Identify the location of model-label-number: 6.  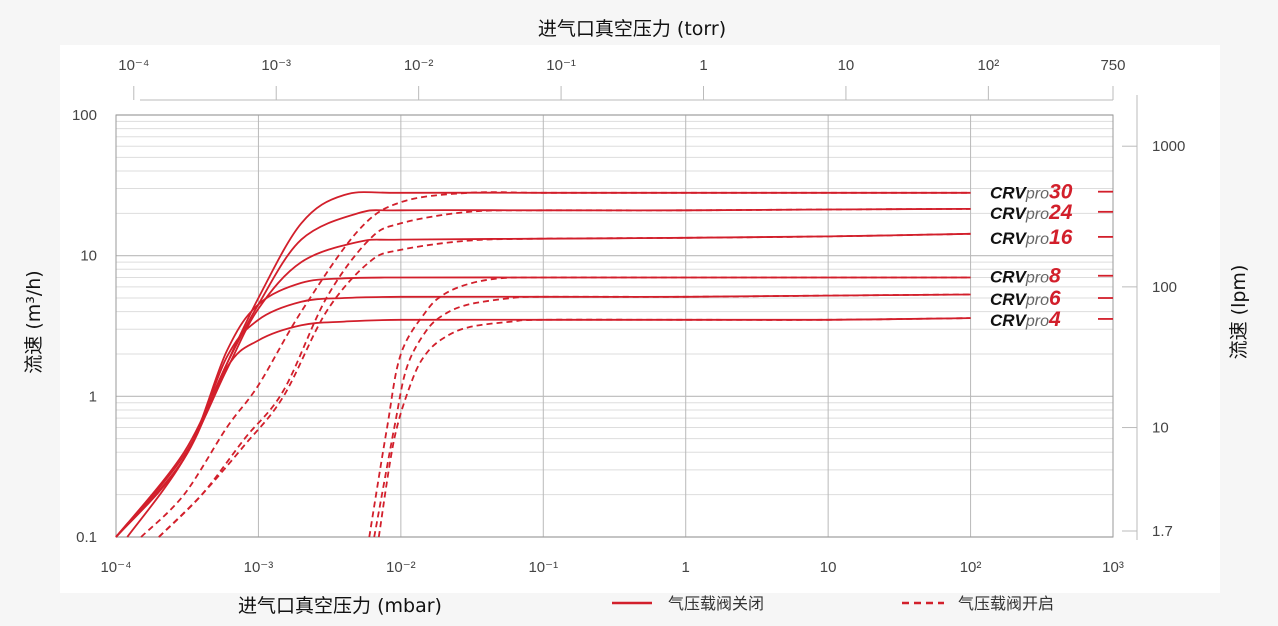
(1055, 298).